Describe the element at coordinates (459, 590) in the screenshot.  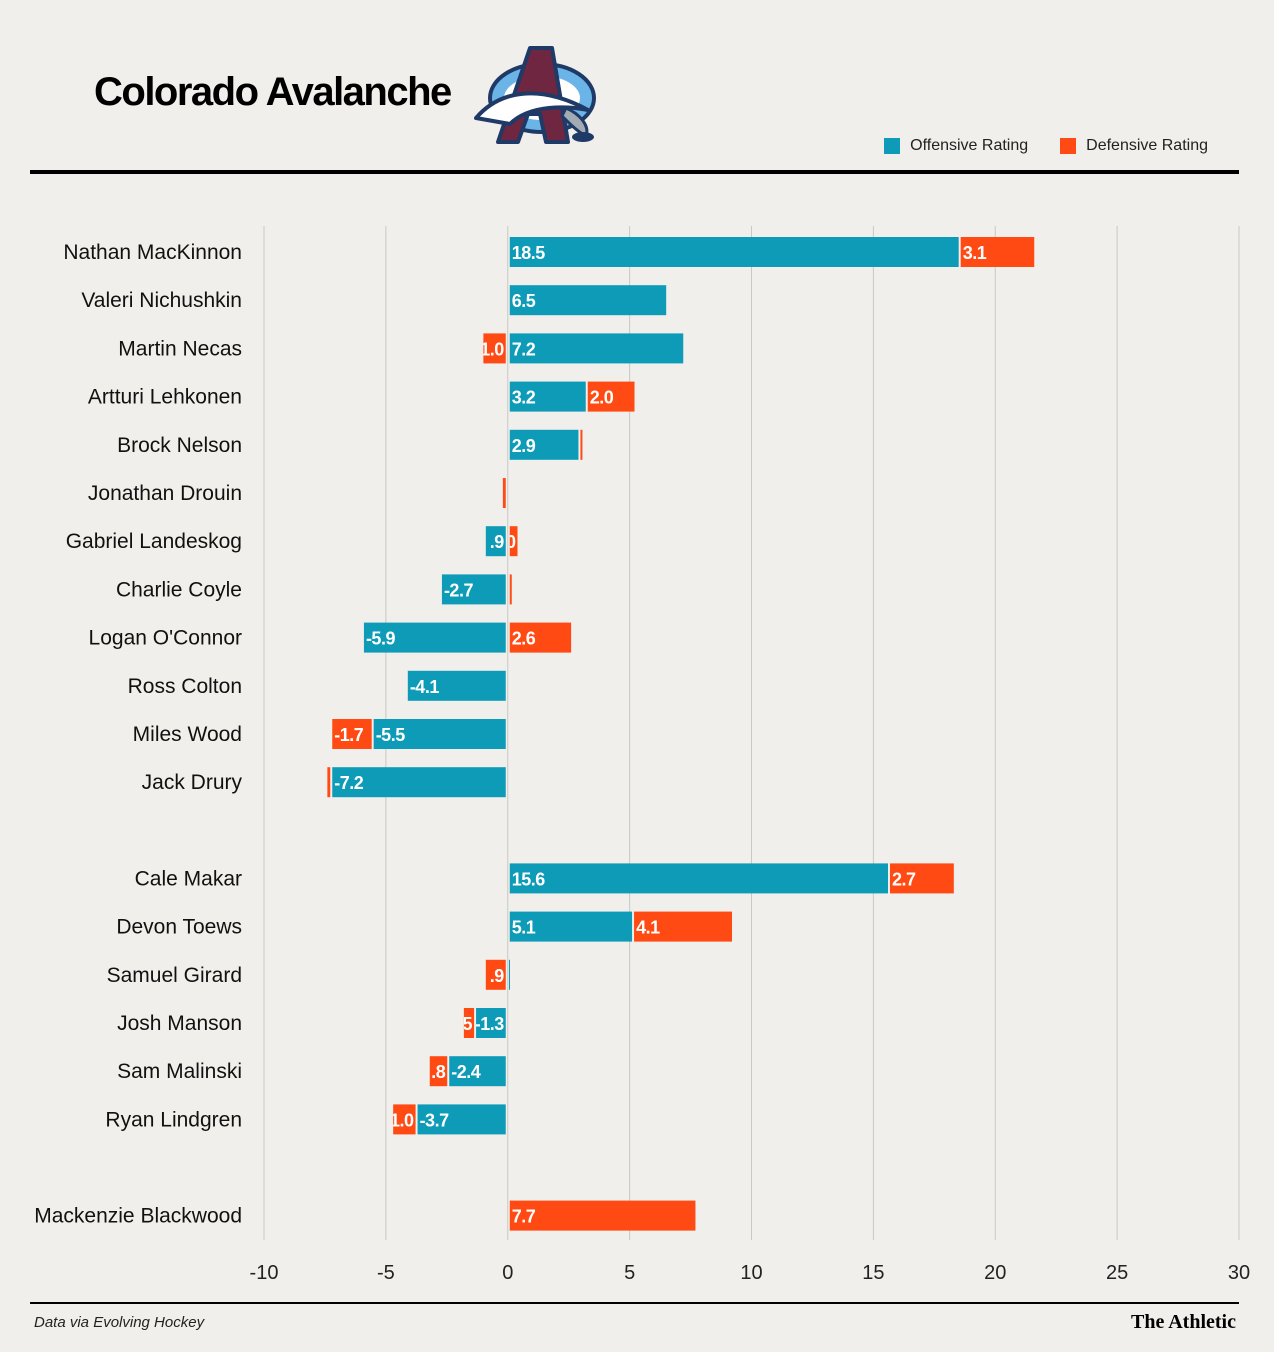
I see `bar-value-label: -2.7` at that location.